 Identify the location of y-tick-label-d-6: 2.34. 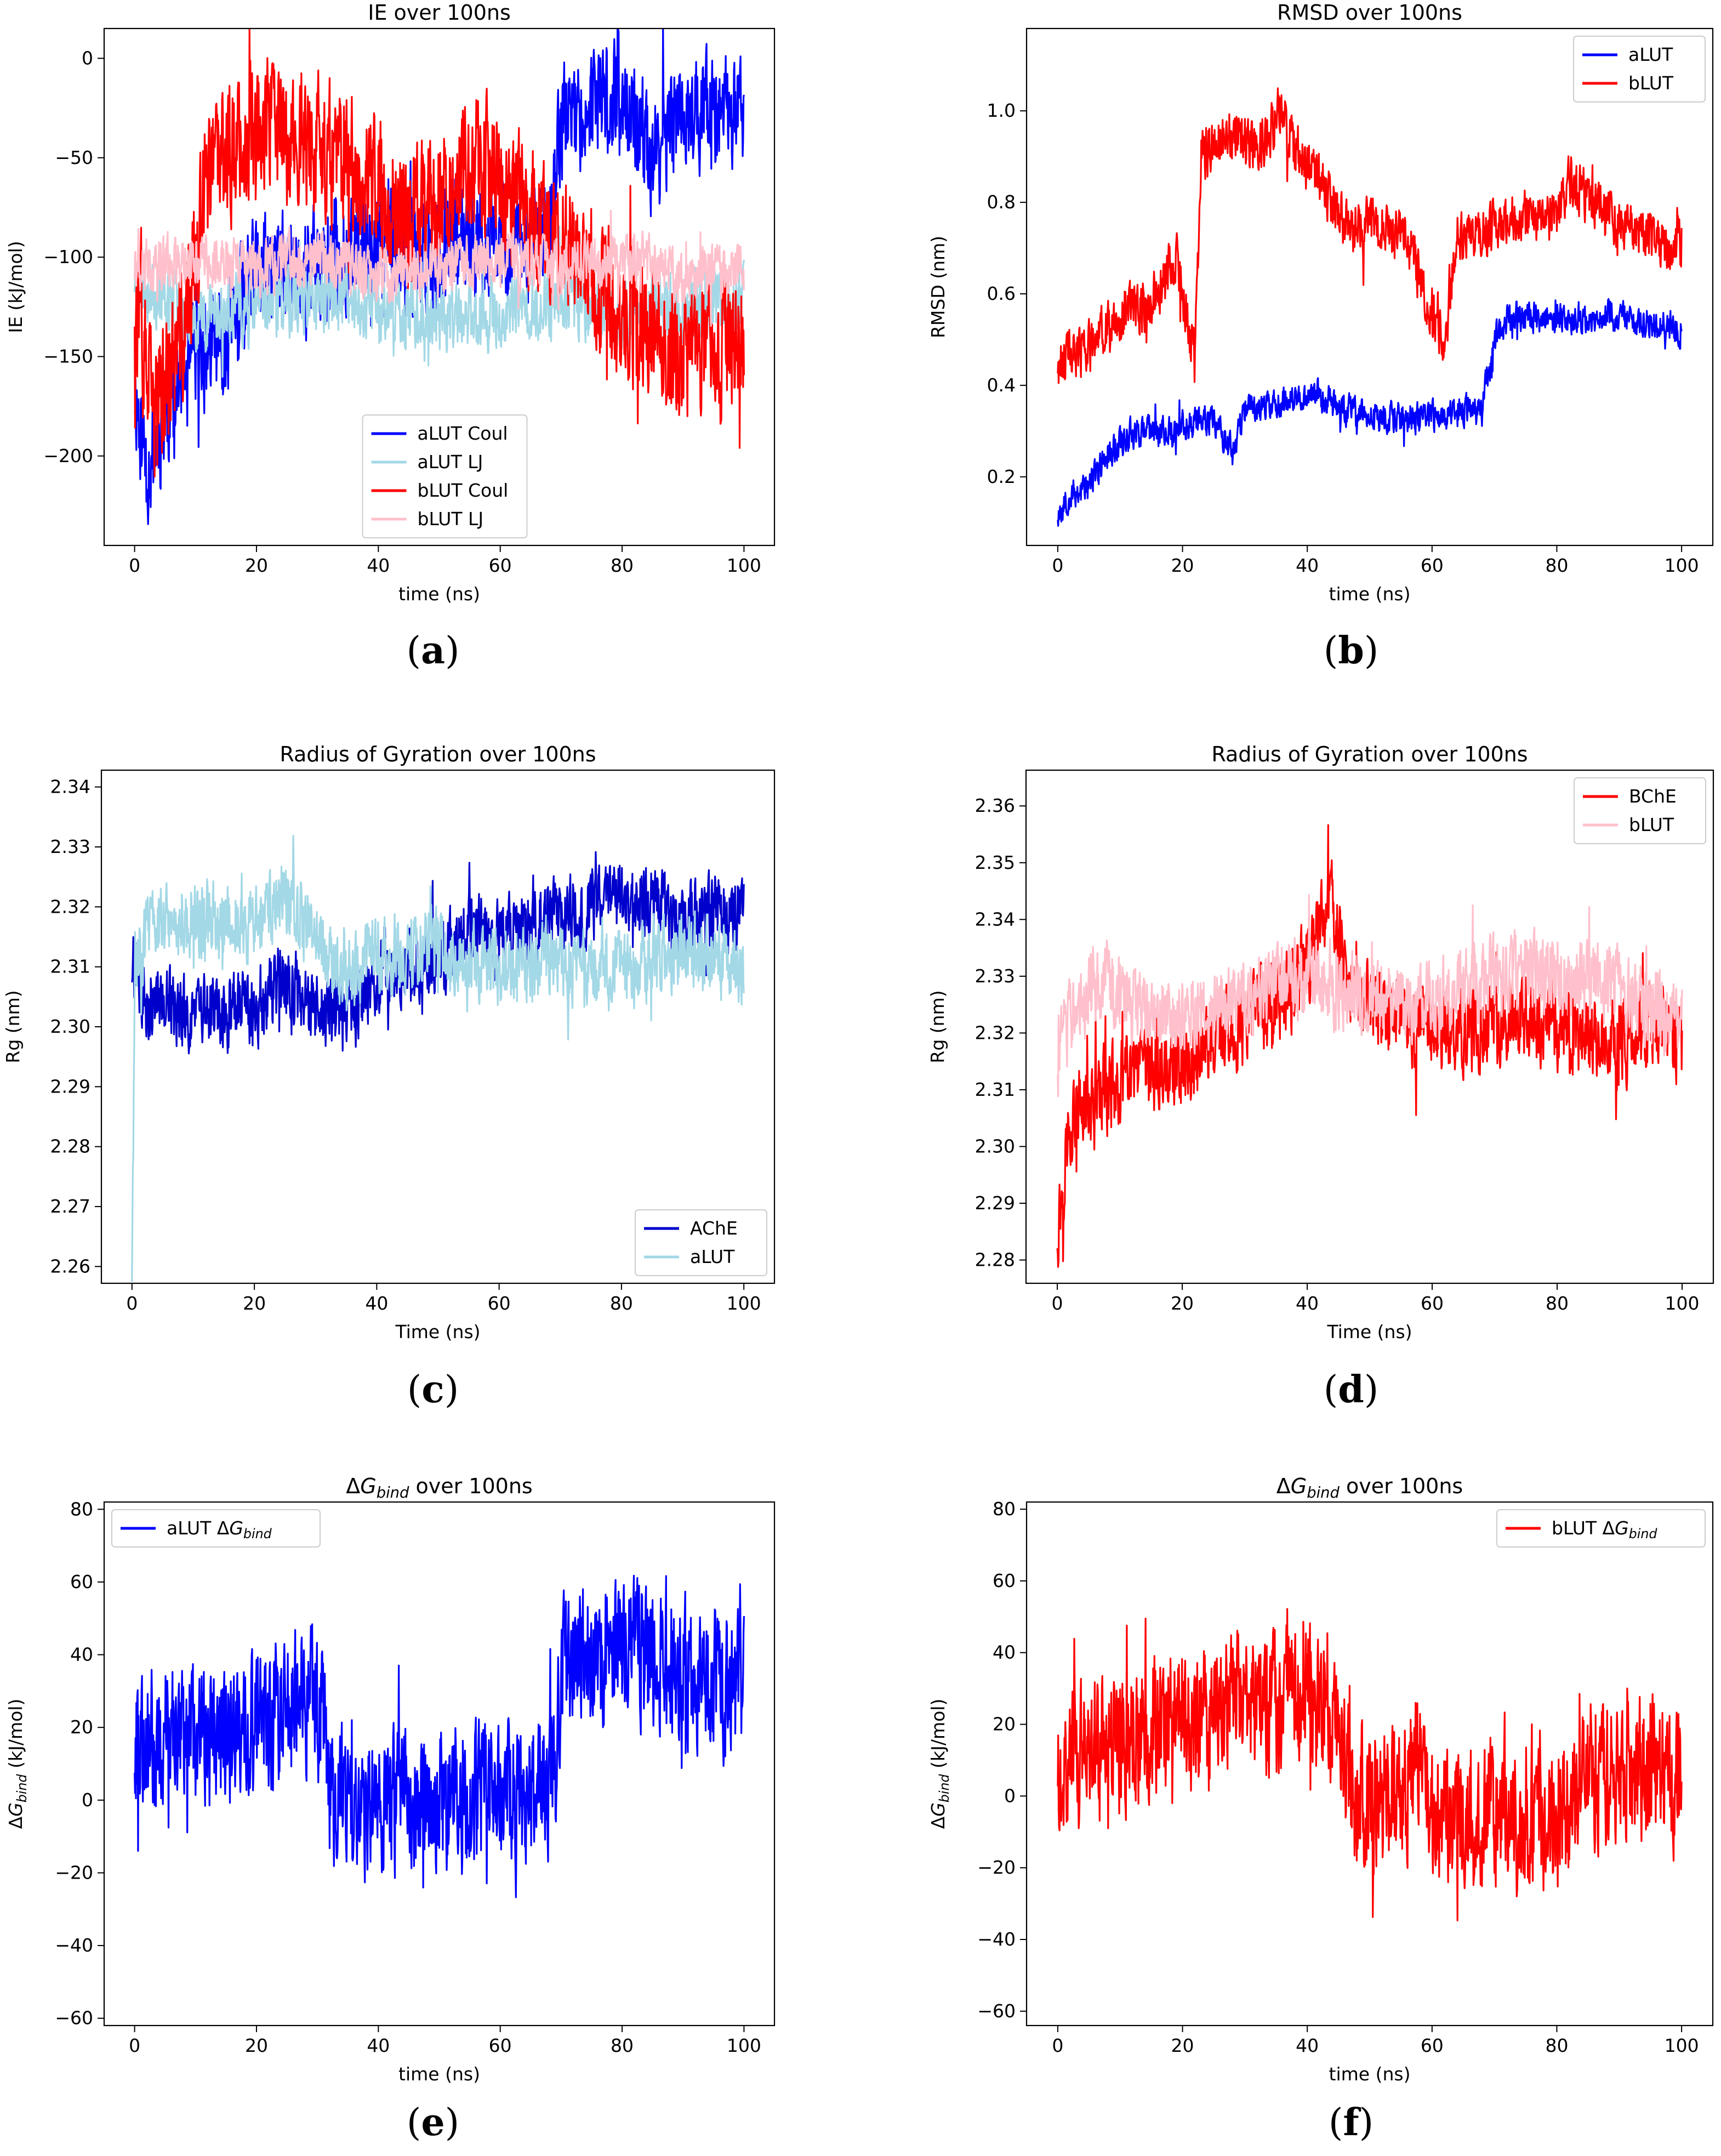
(995, 919).